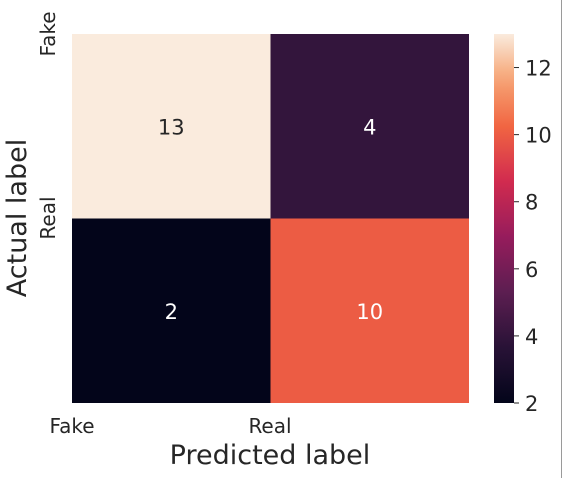 The height and width of the screenshot is (478, 563). What do you see at coordinates (538, 69) in the screenshot?
I see `colorbar-tick-label: 12` at bounding box center [538, 69].